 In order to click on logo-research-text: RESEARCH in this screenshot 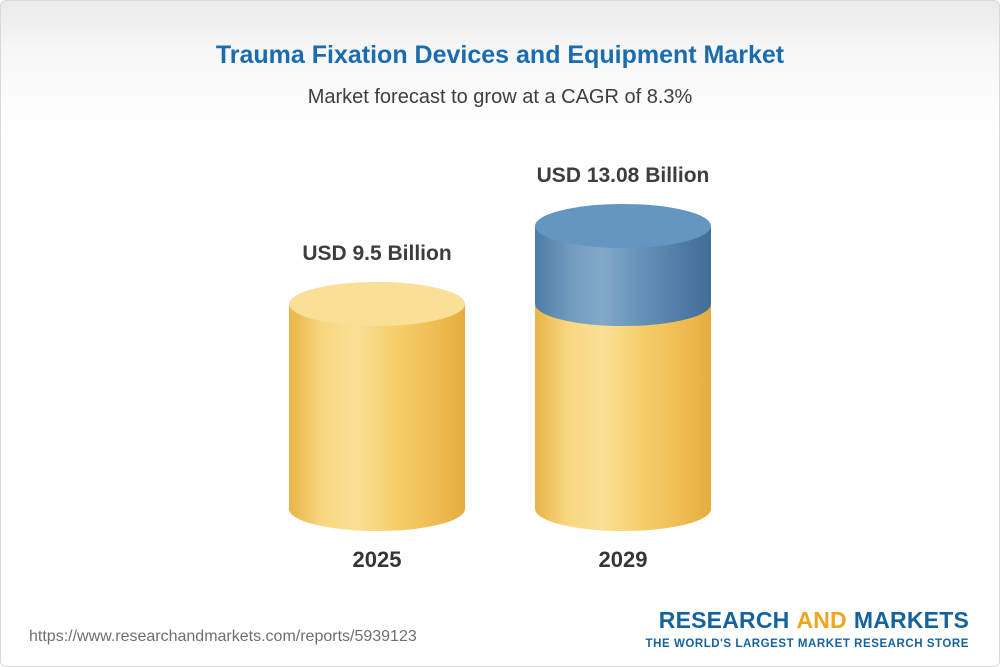, I will do `click(724, 620)`.